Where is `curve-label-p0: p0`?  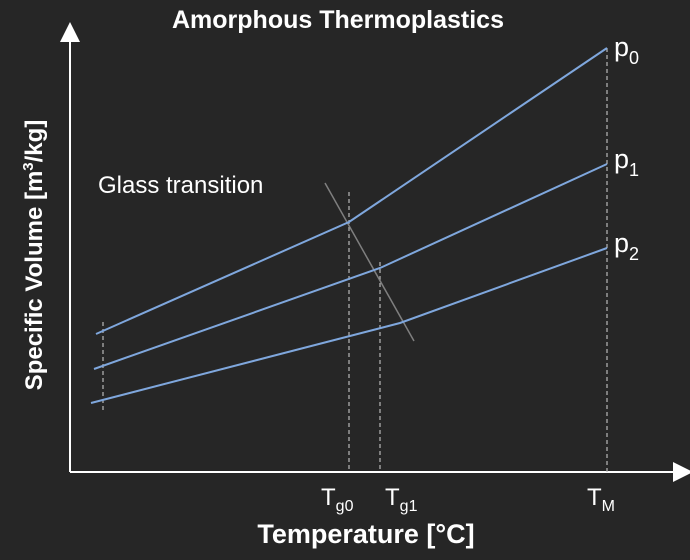
curve-label-p0: p0 is located at coordinates (626, 50).